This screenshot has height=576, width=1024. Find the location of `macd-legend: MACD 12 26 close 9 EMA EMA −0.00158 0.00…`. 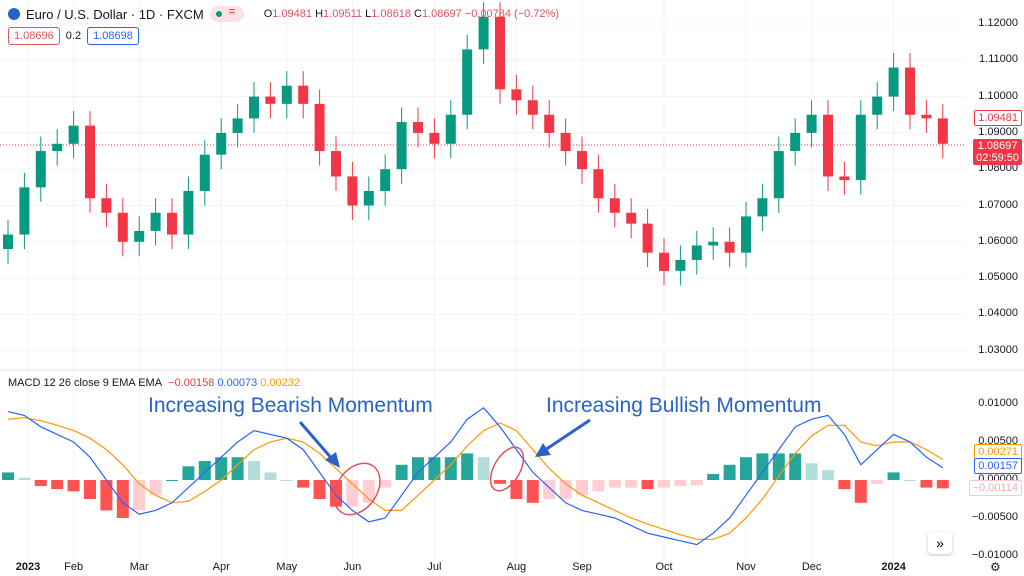

macd-legend: MACD 12 26 close 9 EMA EMA −0.00158 0.00… is located at coordinates (154, 383).